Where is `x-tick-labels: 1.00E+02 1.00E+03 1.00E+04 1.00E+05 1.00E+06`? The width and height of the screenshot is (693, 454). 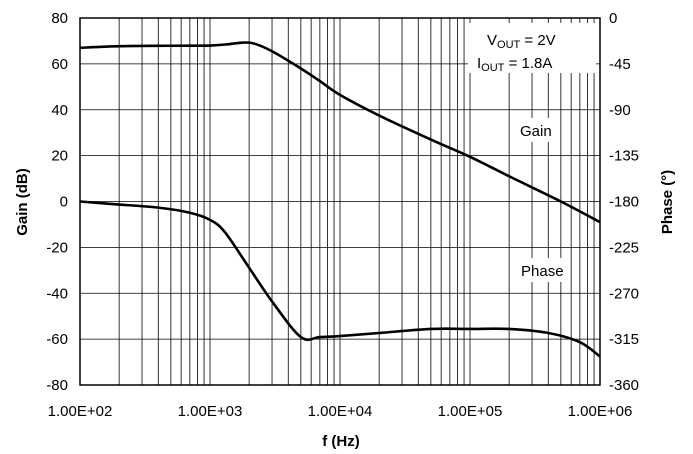
x-tick-labels: 1.00E+02 1.00E+03 1.00E+04 1.00E+05 1.00E+06 is located at coordinates (340, 411).